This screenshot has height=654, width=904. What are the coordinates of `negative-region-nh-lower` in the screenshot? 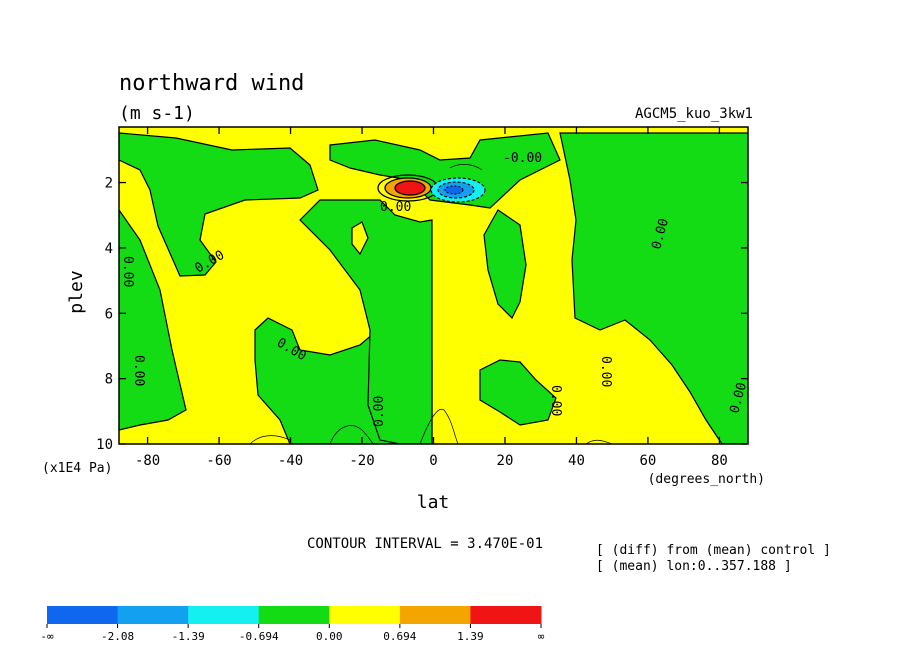 It's located at (518, 392).